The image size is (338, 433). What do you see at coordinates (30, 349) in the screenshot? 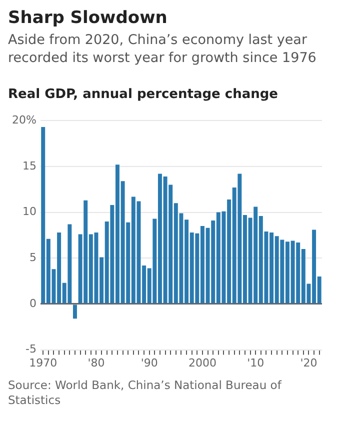
I see `y-tick-label: -5` at bounding box center [30, 349].